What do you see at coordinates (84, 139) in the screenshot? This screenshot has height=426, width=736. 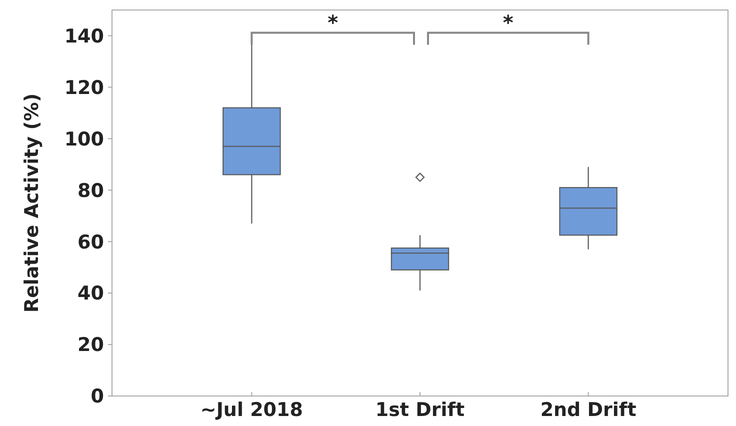 I see `y-tick-label: 100` at bounding box center [84, 139].